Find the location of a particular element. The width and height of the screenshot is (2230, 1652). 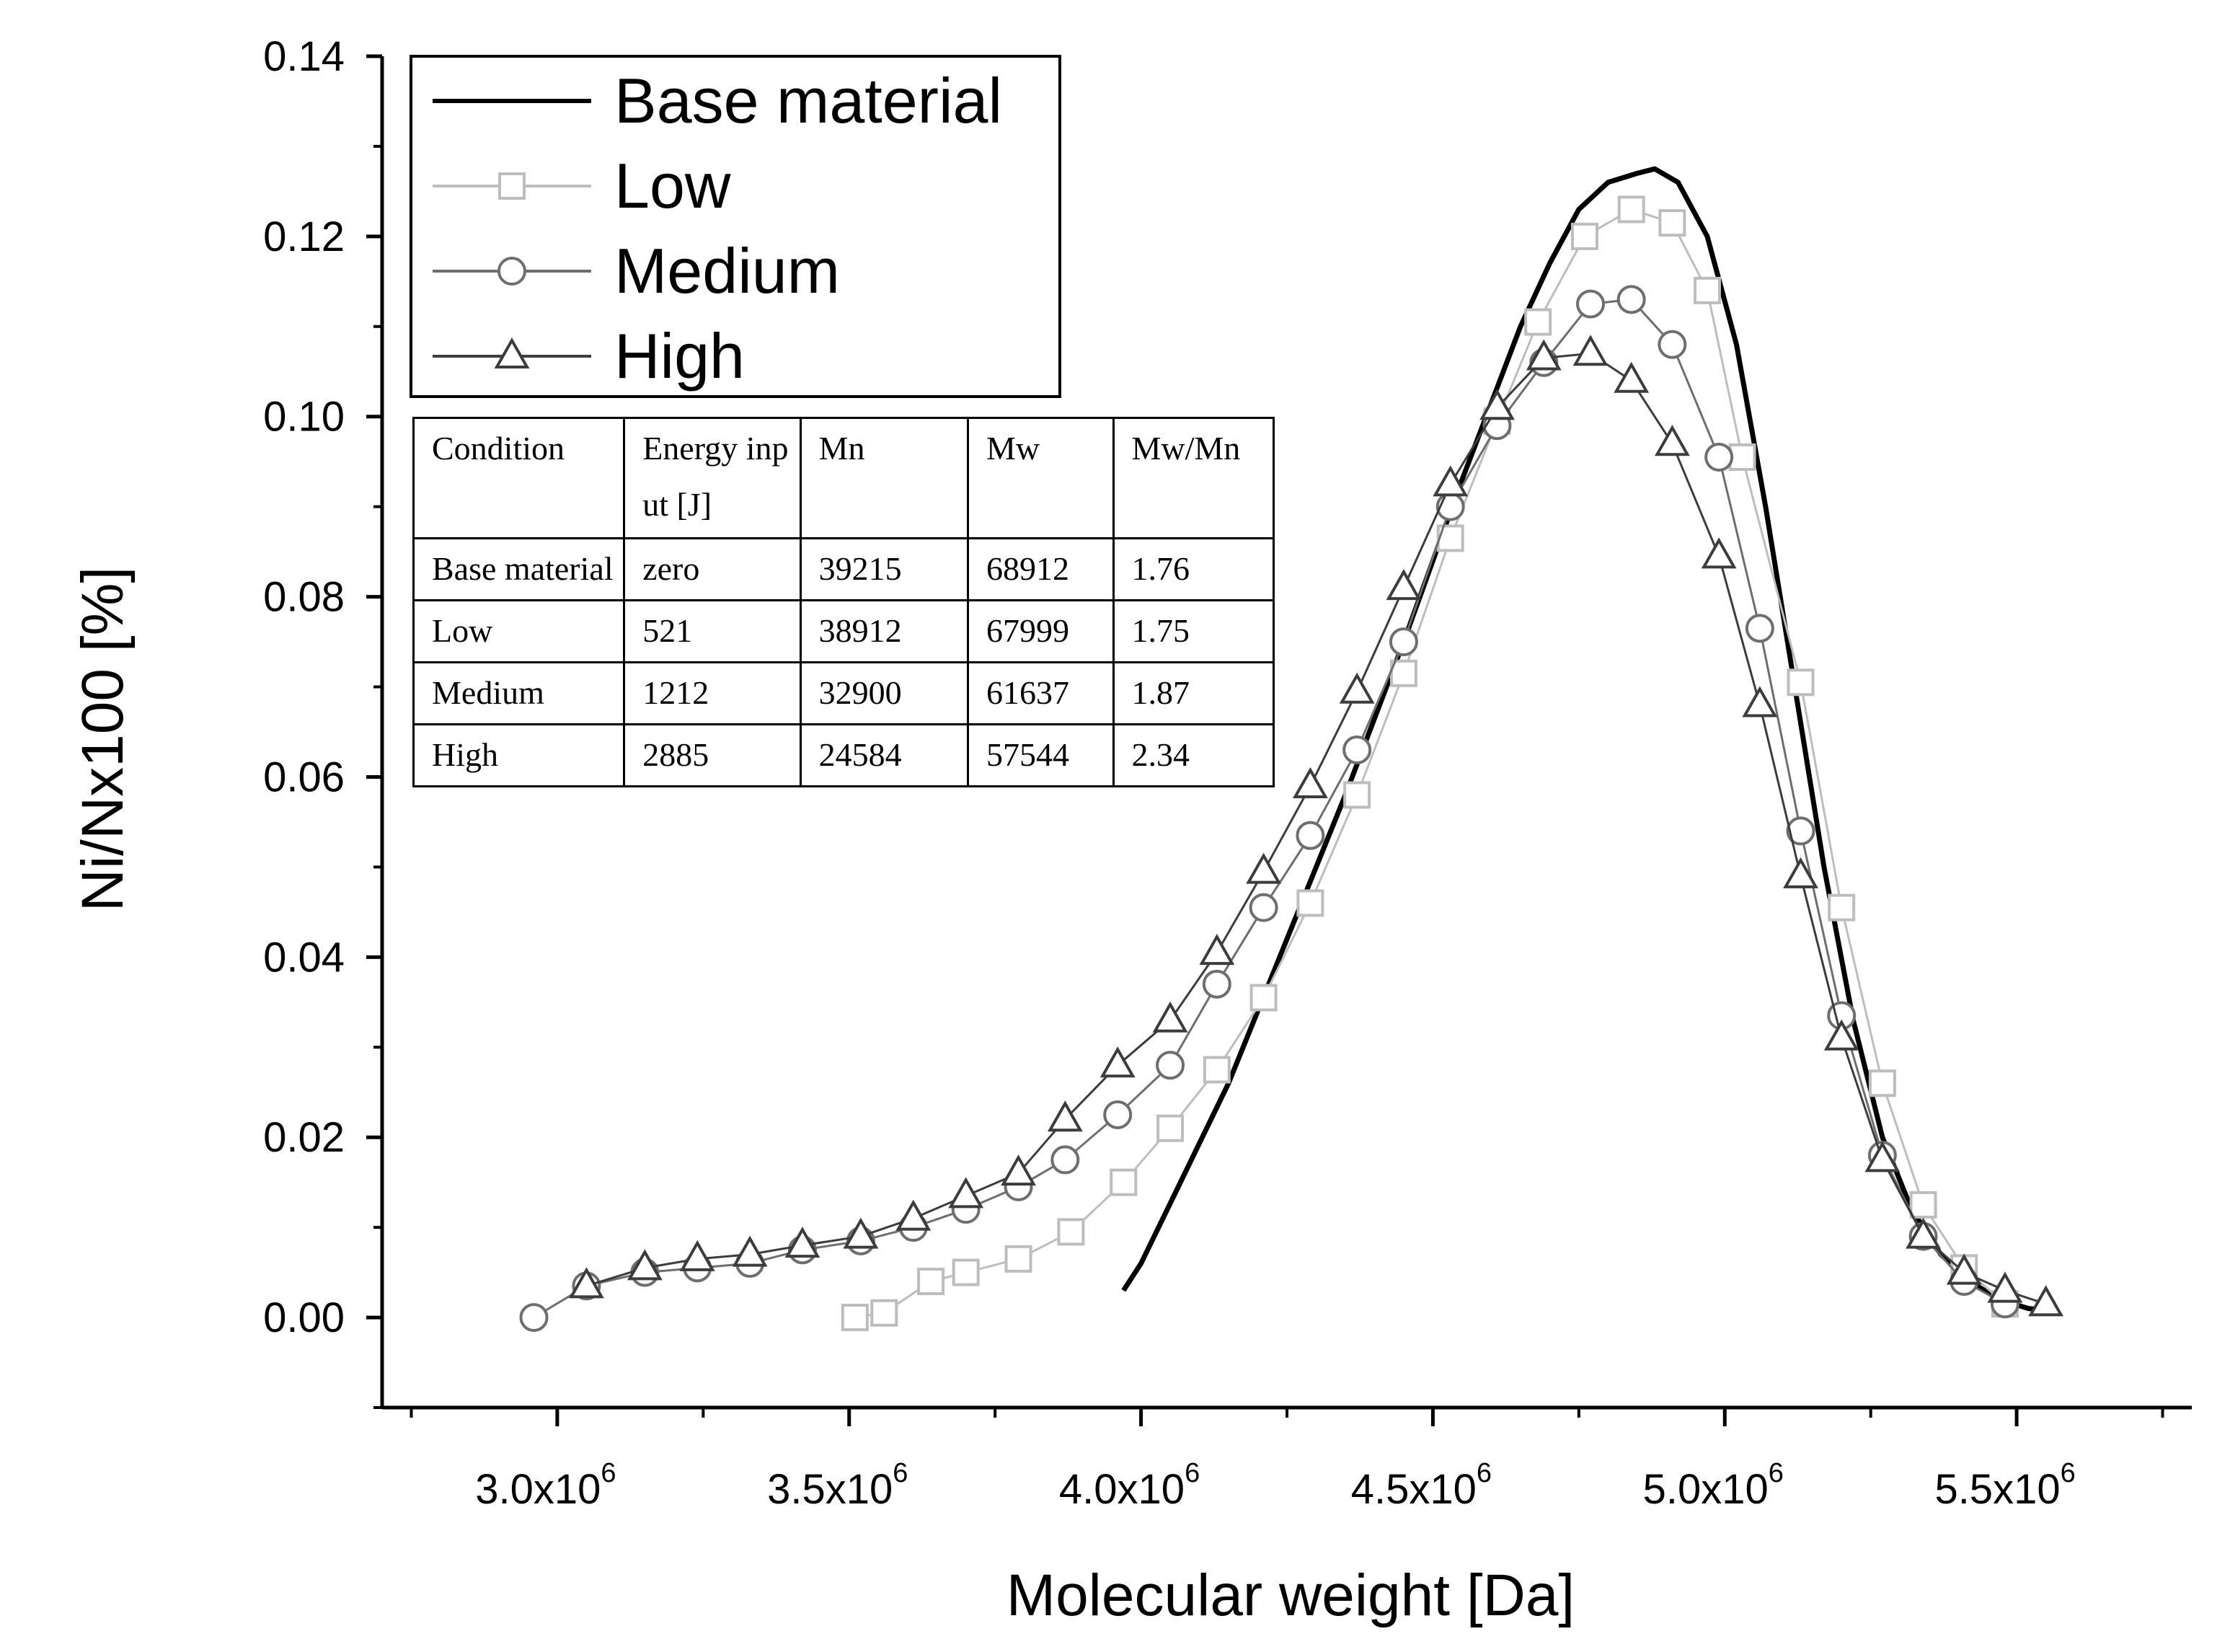

table-cell: High is located at coordinates (519, 755).